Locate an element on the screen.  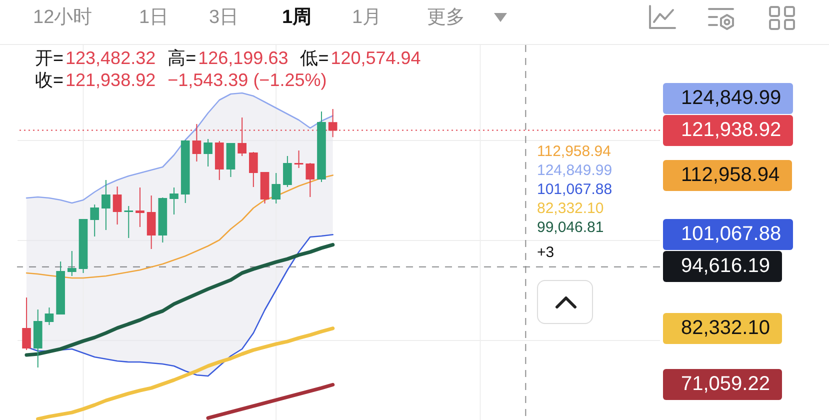
annotation: 开= is located at coordinates (49, 58).